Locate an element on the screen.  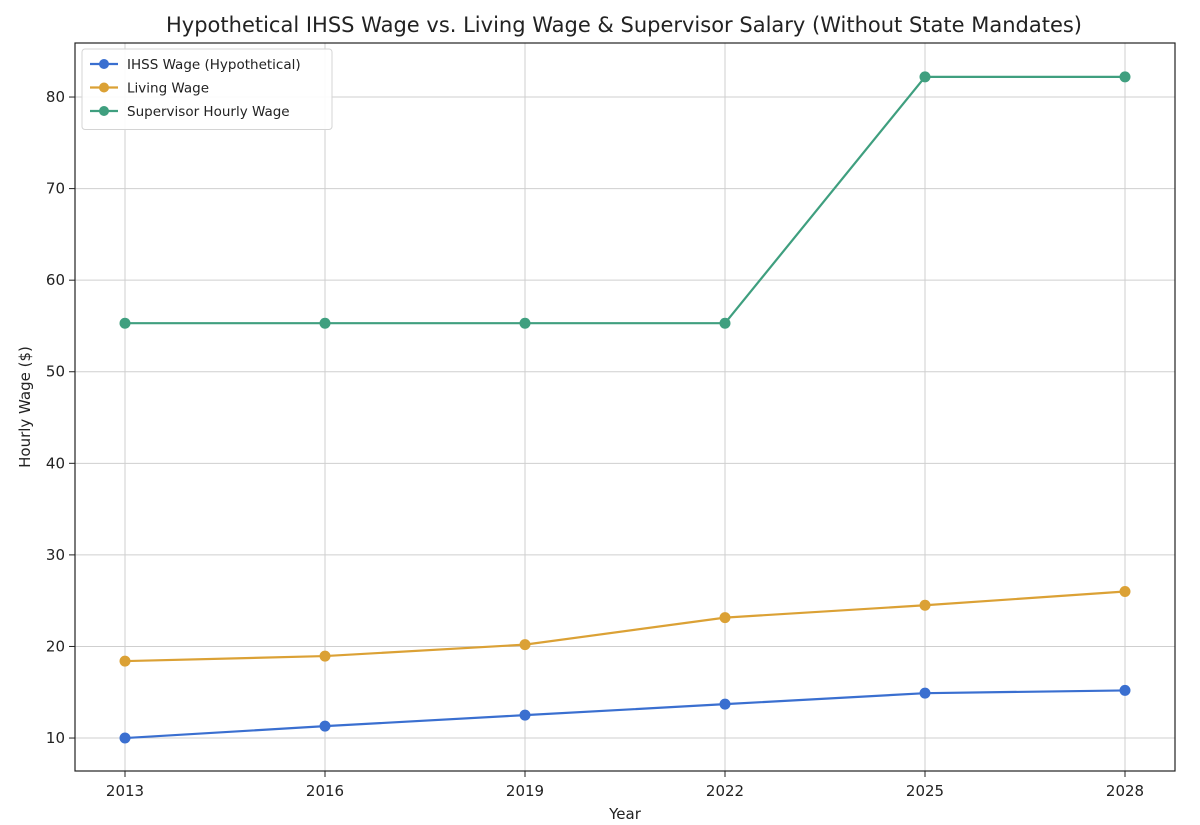
legend-label: Living Wage is located at coordinates (168, 89).